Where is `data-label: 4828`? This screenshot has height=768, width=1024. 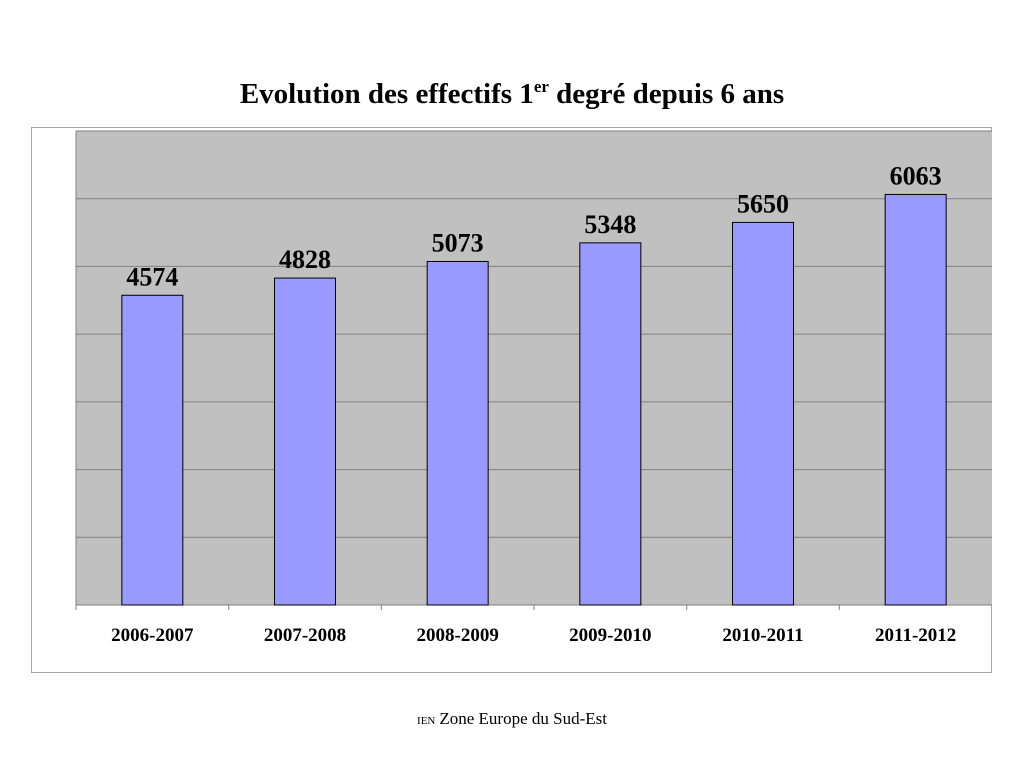 data-label: 4828 is located at coordinates (305, 259).